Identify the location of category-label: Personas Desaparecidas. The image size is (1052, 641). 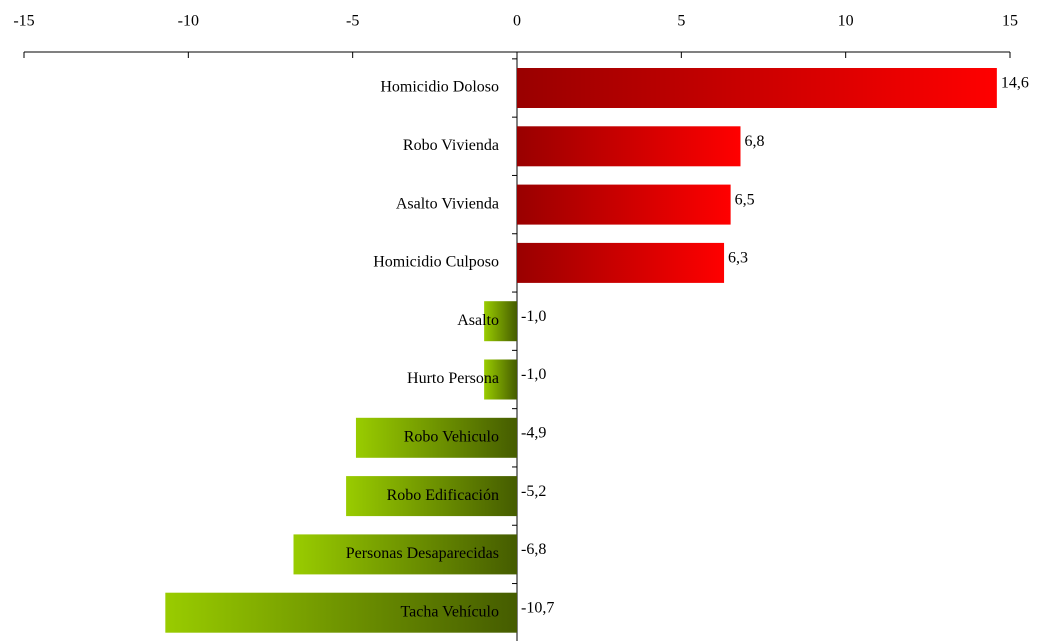
(422, 553).